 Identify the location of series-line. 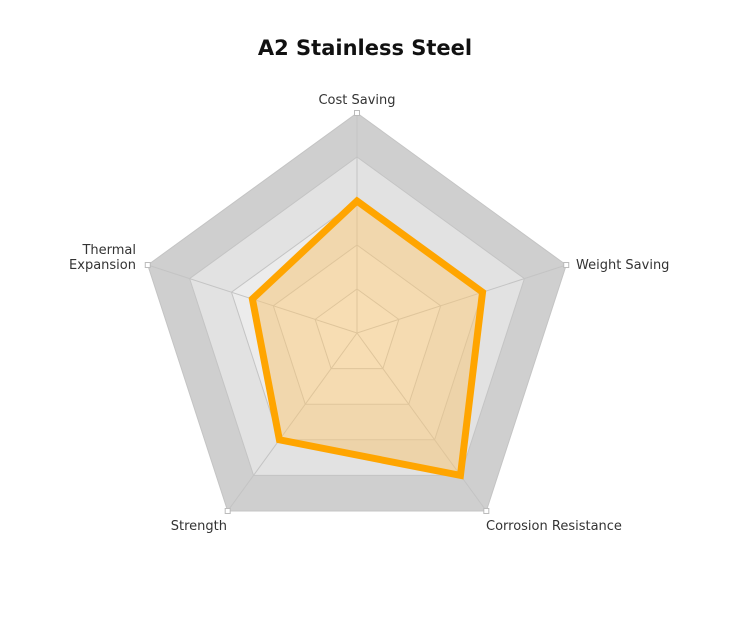
(367, 338).